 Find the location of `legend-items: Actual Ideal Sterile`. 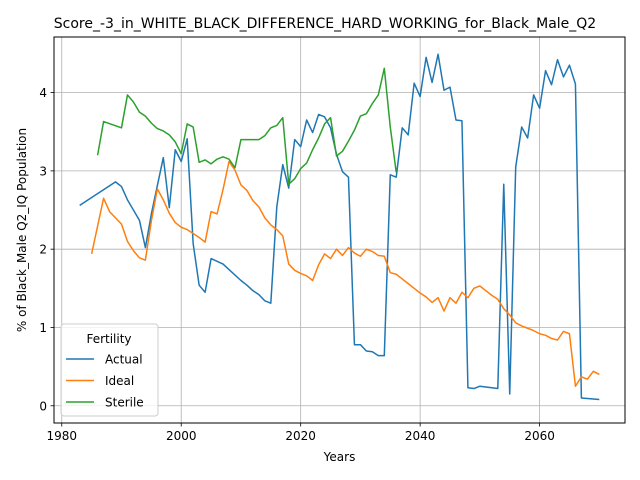

legend-items: Actual Ideal Sterile is located at coordinates (105, 381).